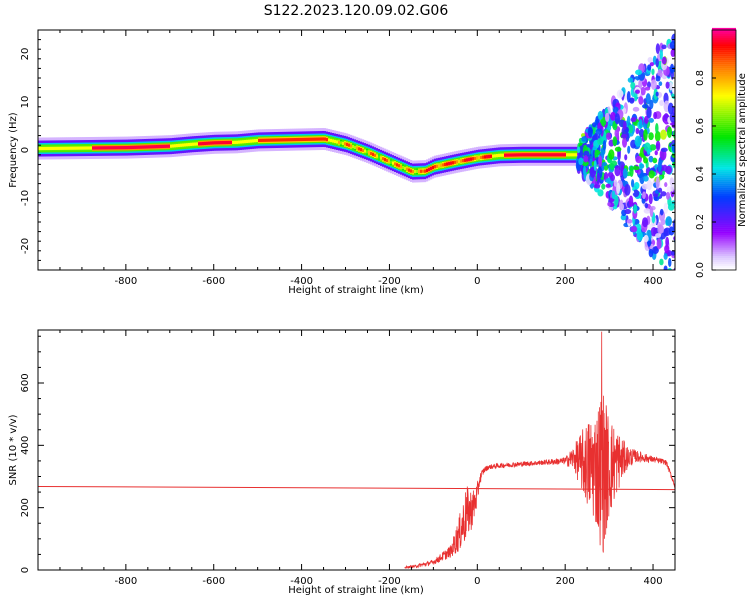 The height and width of the screenshot is (600, 750). What do you see at coordinates (700, 222) in the screenshot?
I see `colorbar-tick-label: 0.2` at bounding box center [700, 222].